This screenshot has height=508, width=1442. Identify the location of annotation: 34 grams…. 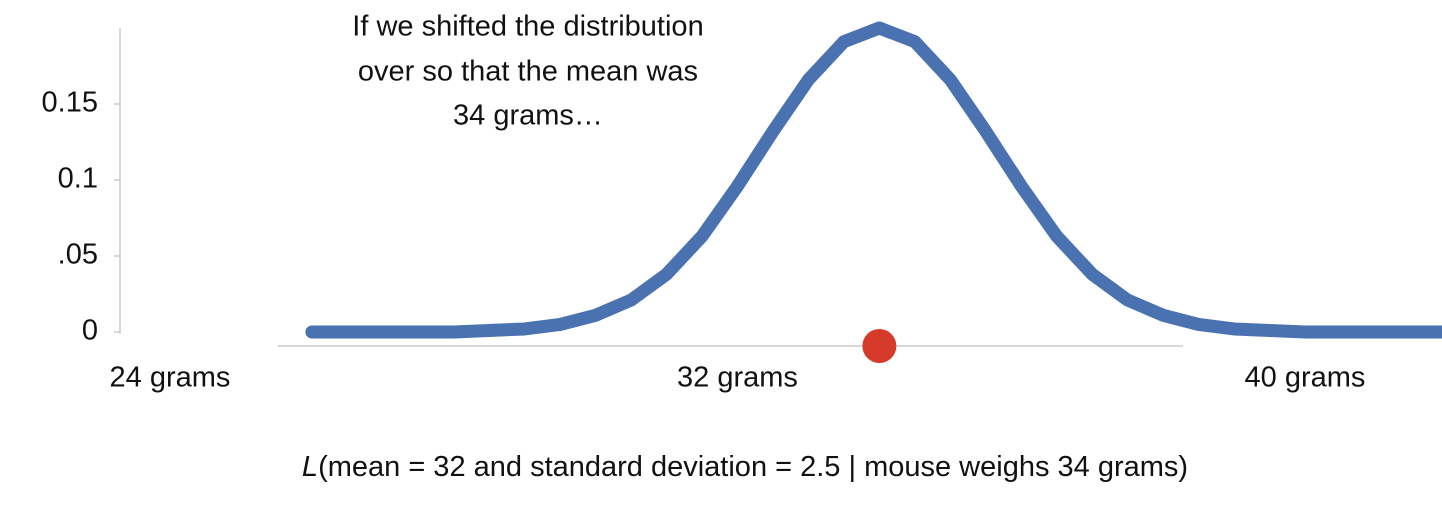
(528, 116).